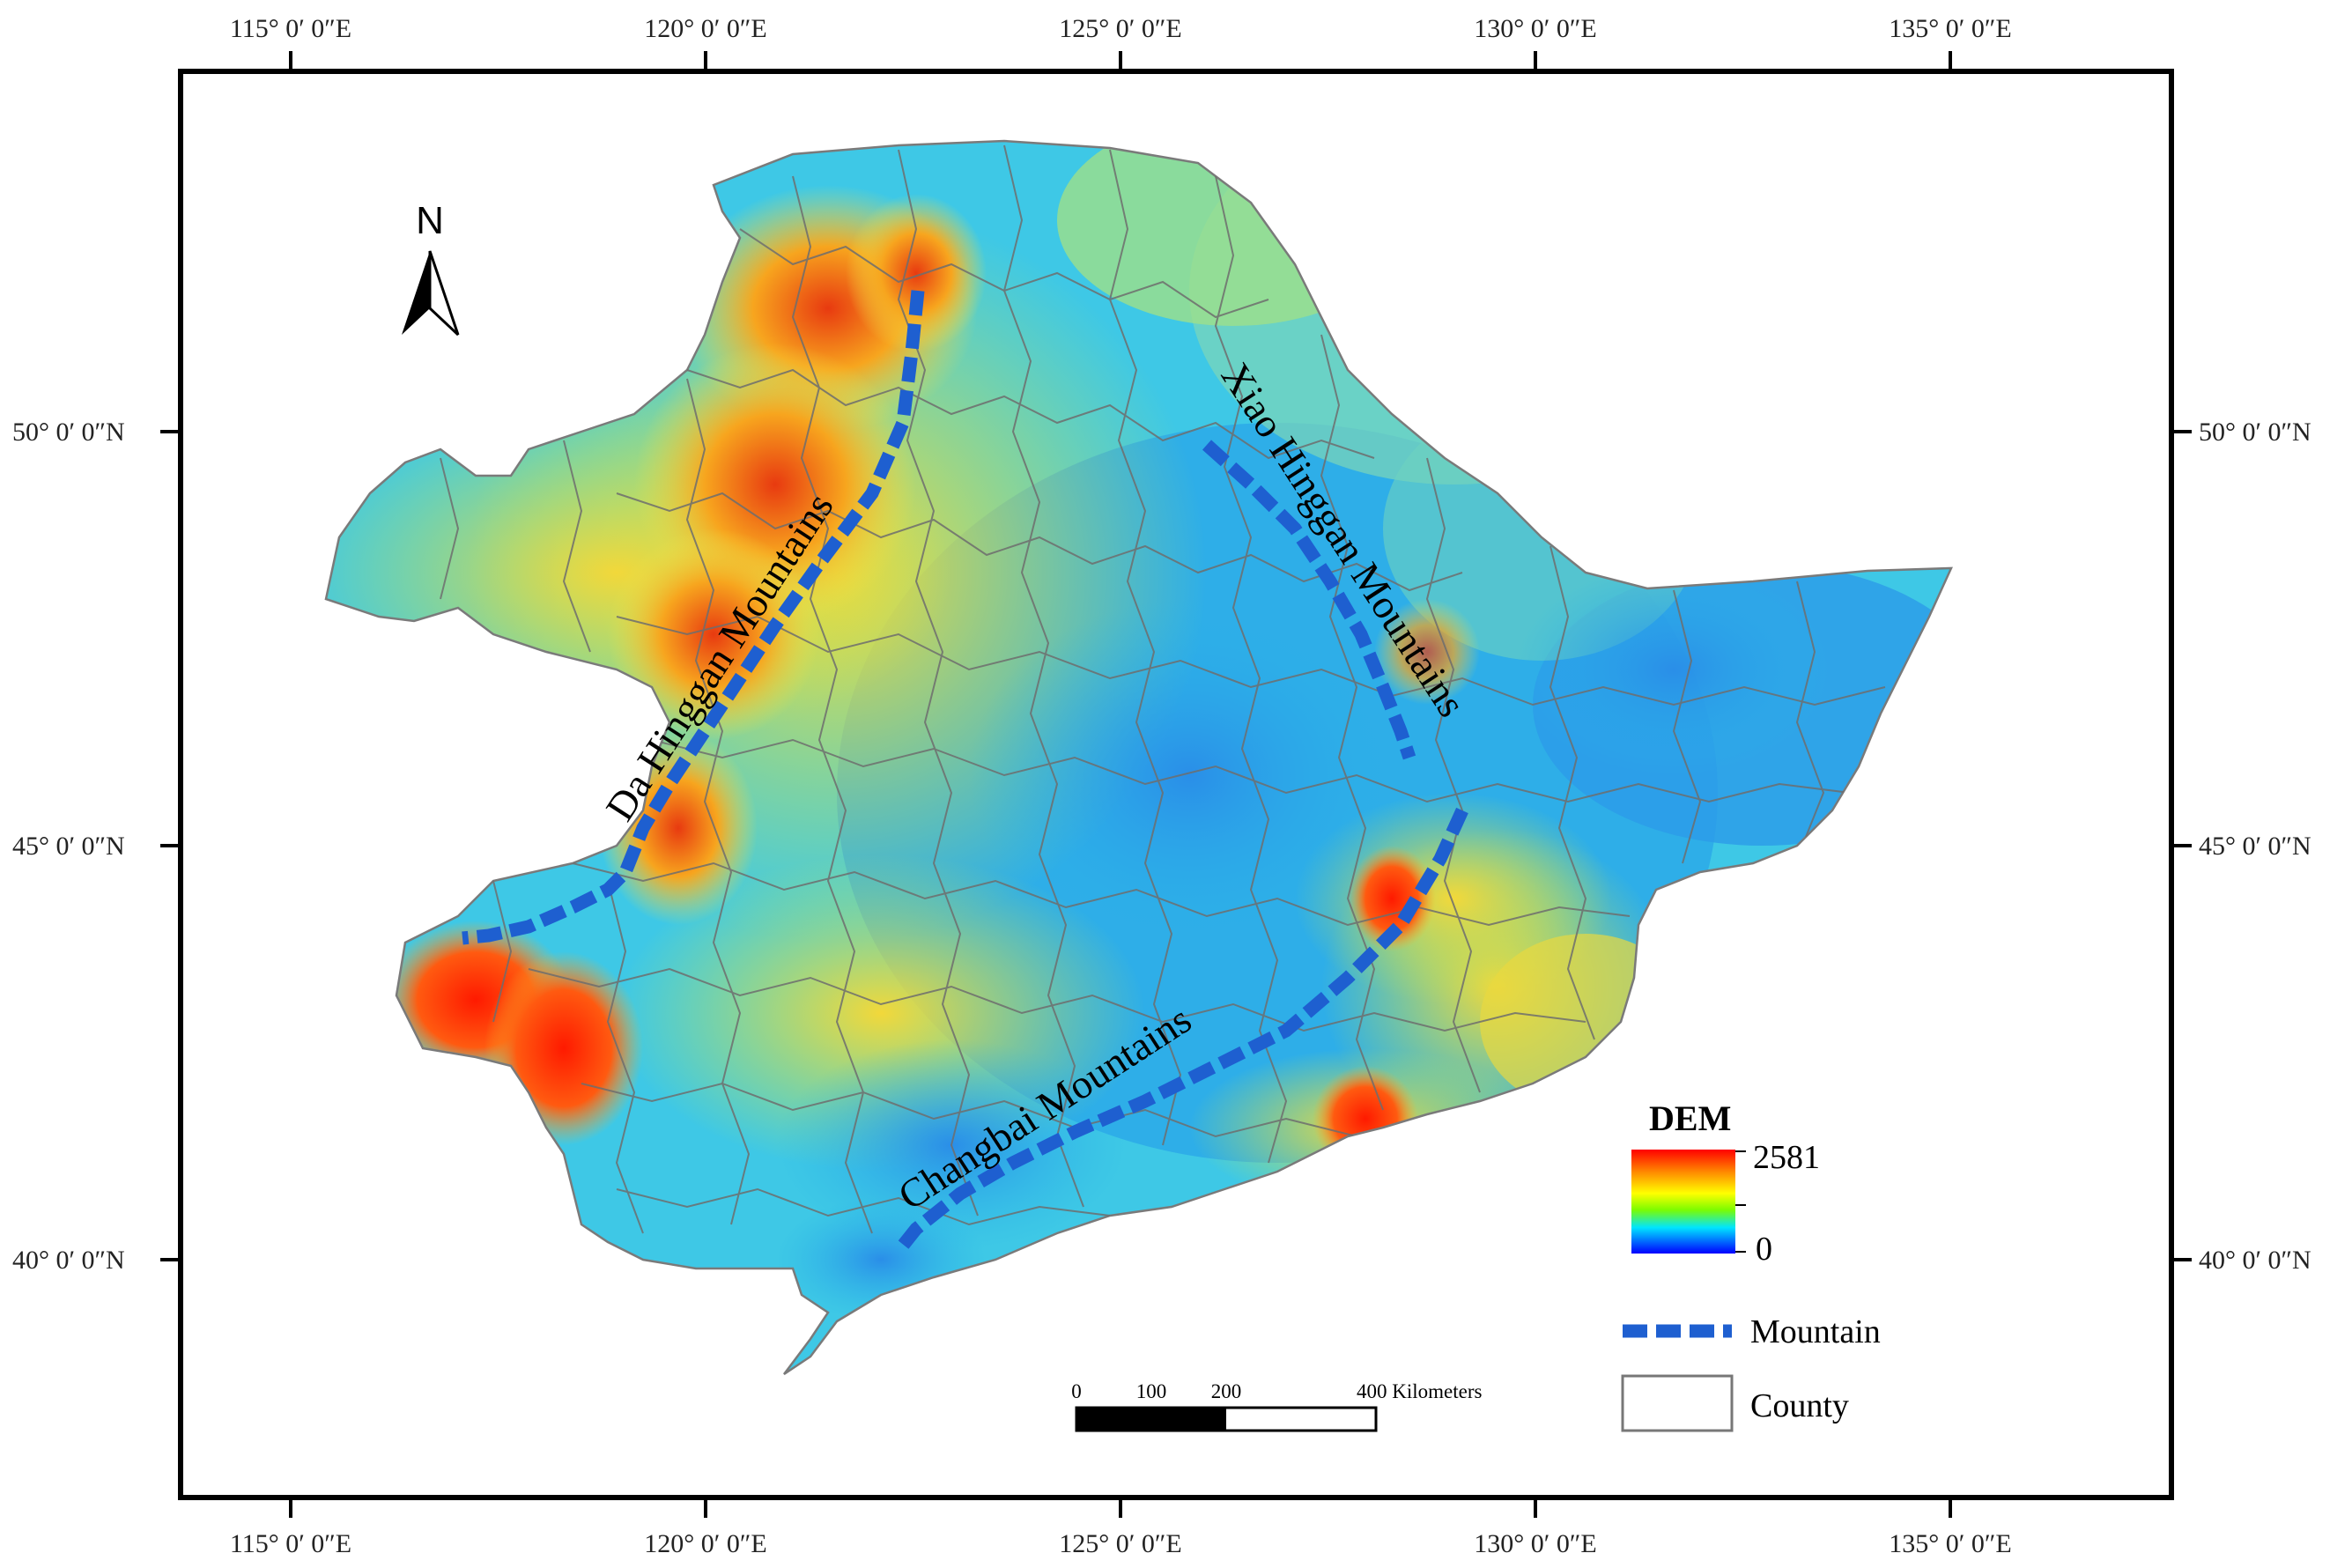  I want to click on left-coordinates: 50° 0′ 0″N 45° 0′ 0″N 40° 0′ 0″N, so click(68, 846).